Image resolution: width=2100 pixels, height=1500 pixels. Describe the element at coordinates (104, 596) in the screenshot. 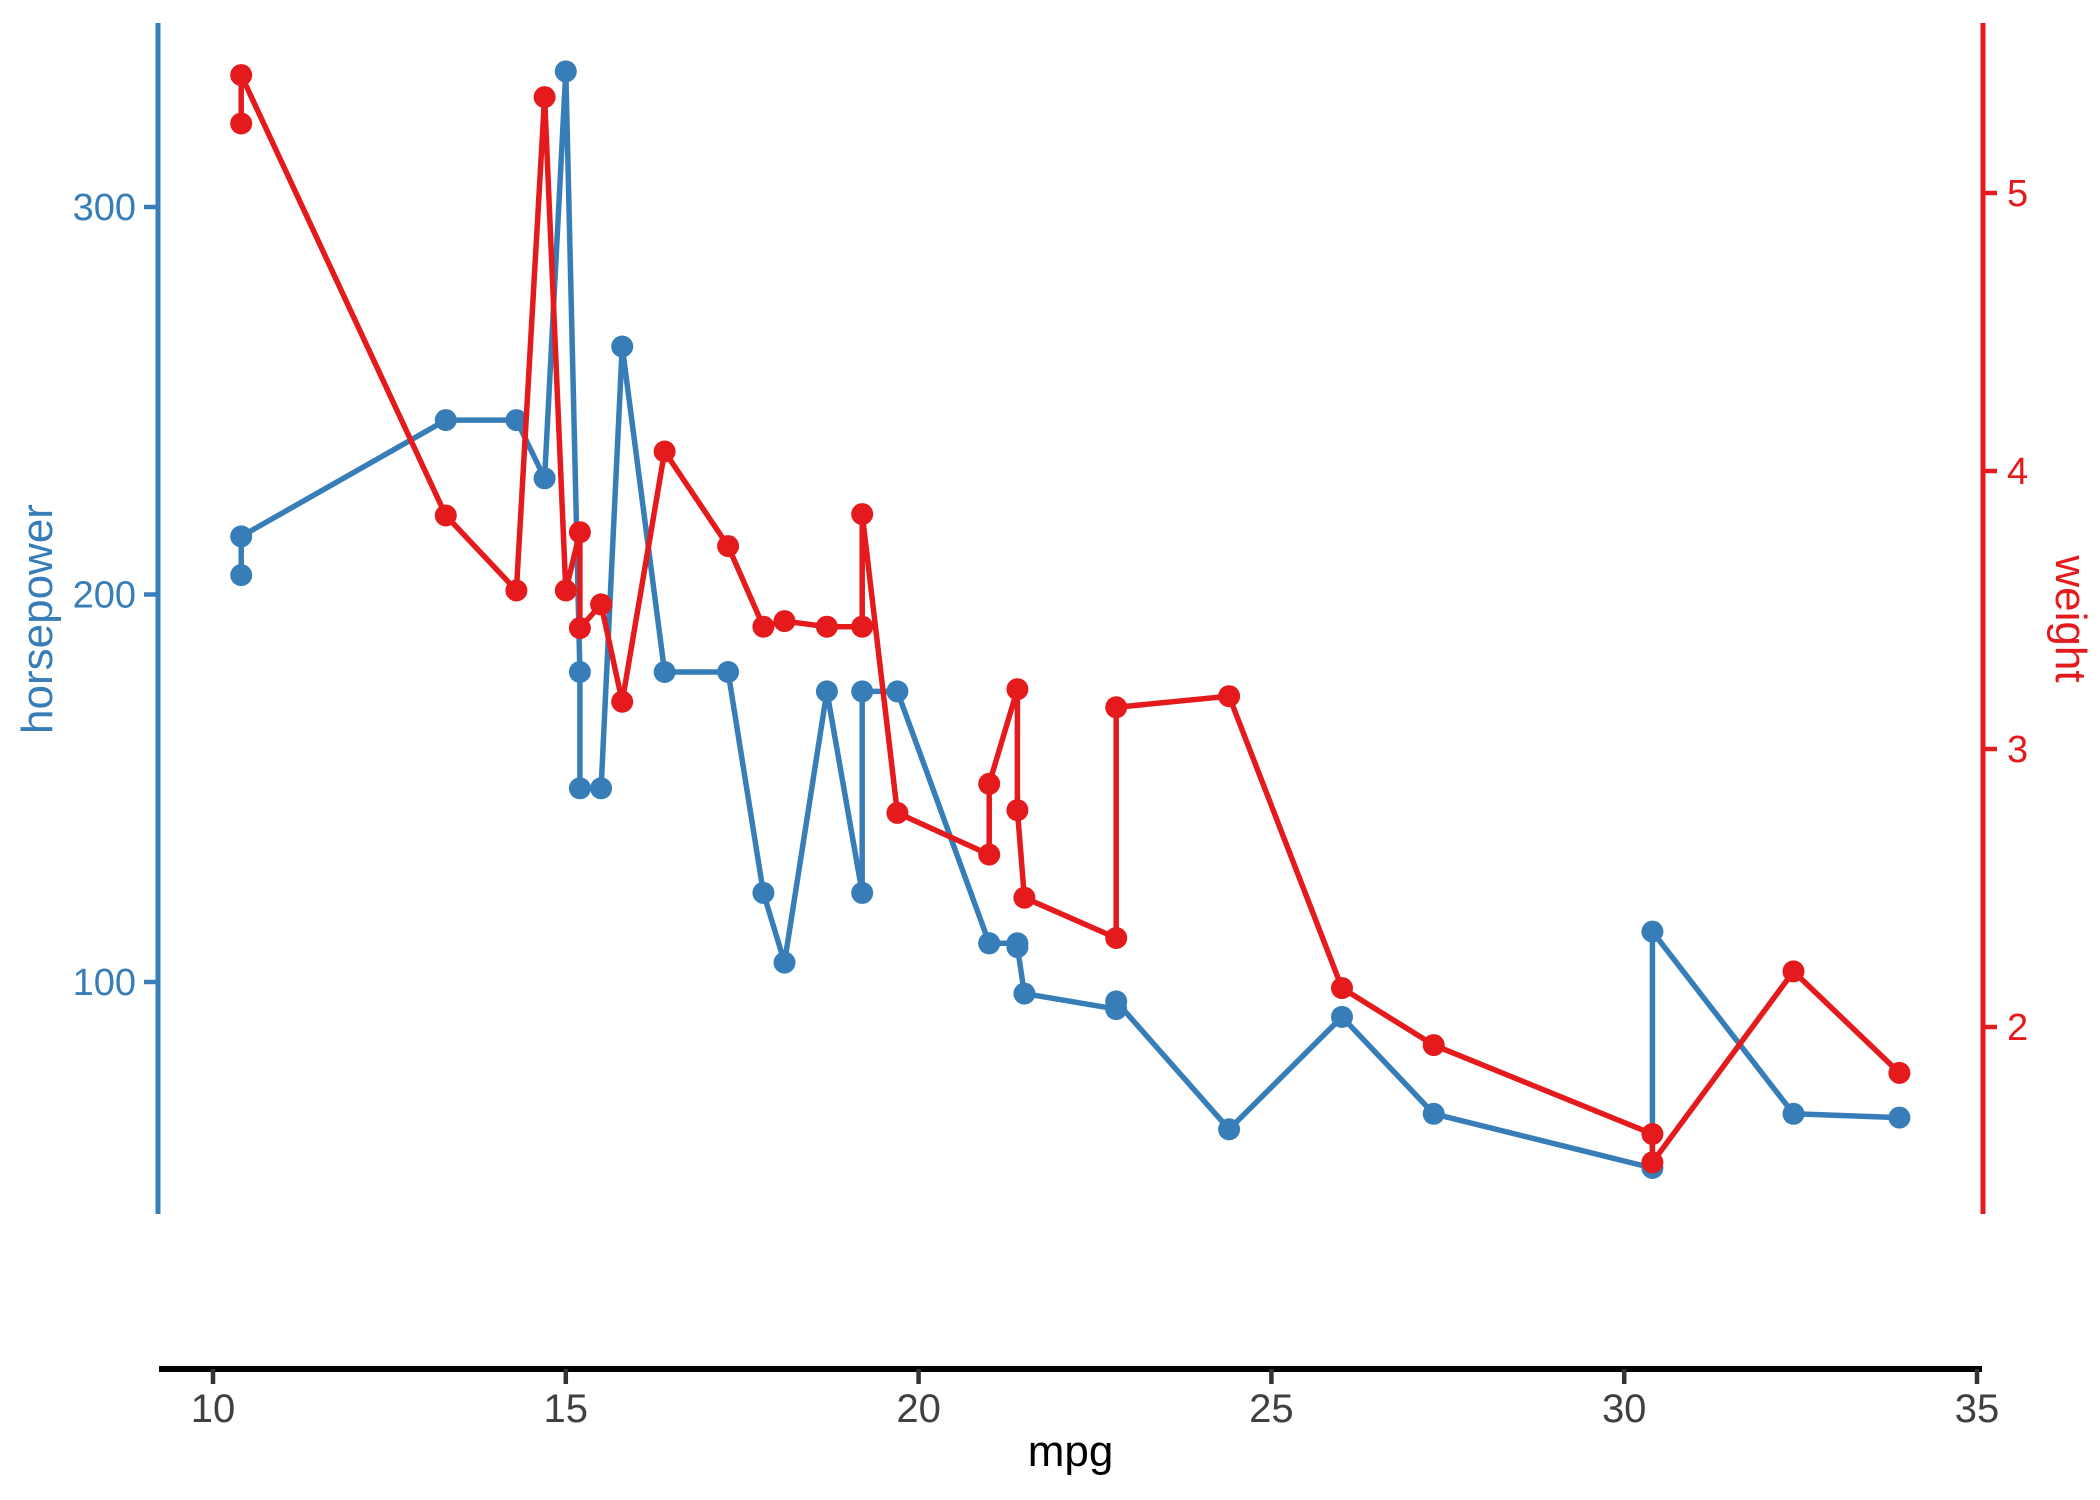

I see `left-y-tick-label: 200` at that location.